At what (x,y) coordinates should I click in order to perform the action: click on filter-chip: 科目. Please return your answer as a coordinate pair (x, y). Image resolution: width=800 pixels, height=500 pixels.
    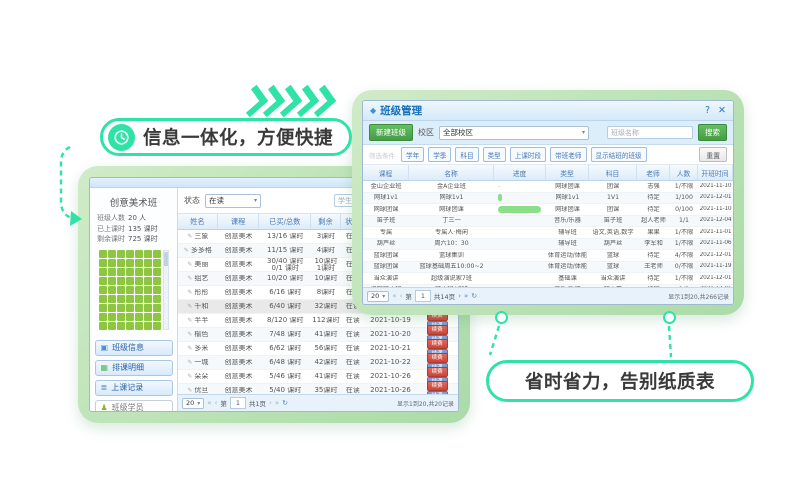
    Looking at the image, I should click on (467, 154).